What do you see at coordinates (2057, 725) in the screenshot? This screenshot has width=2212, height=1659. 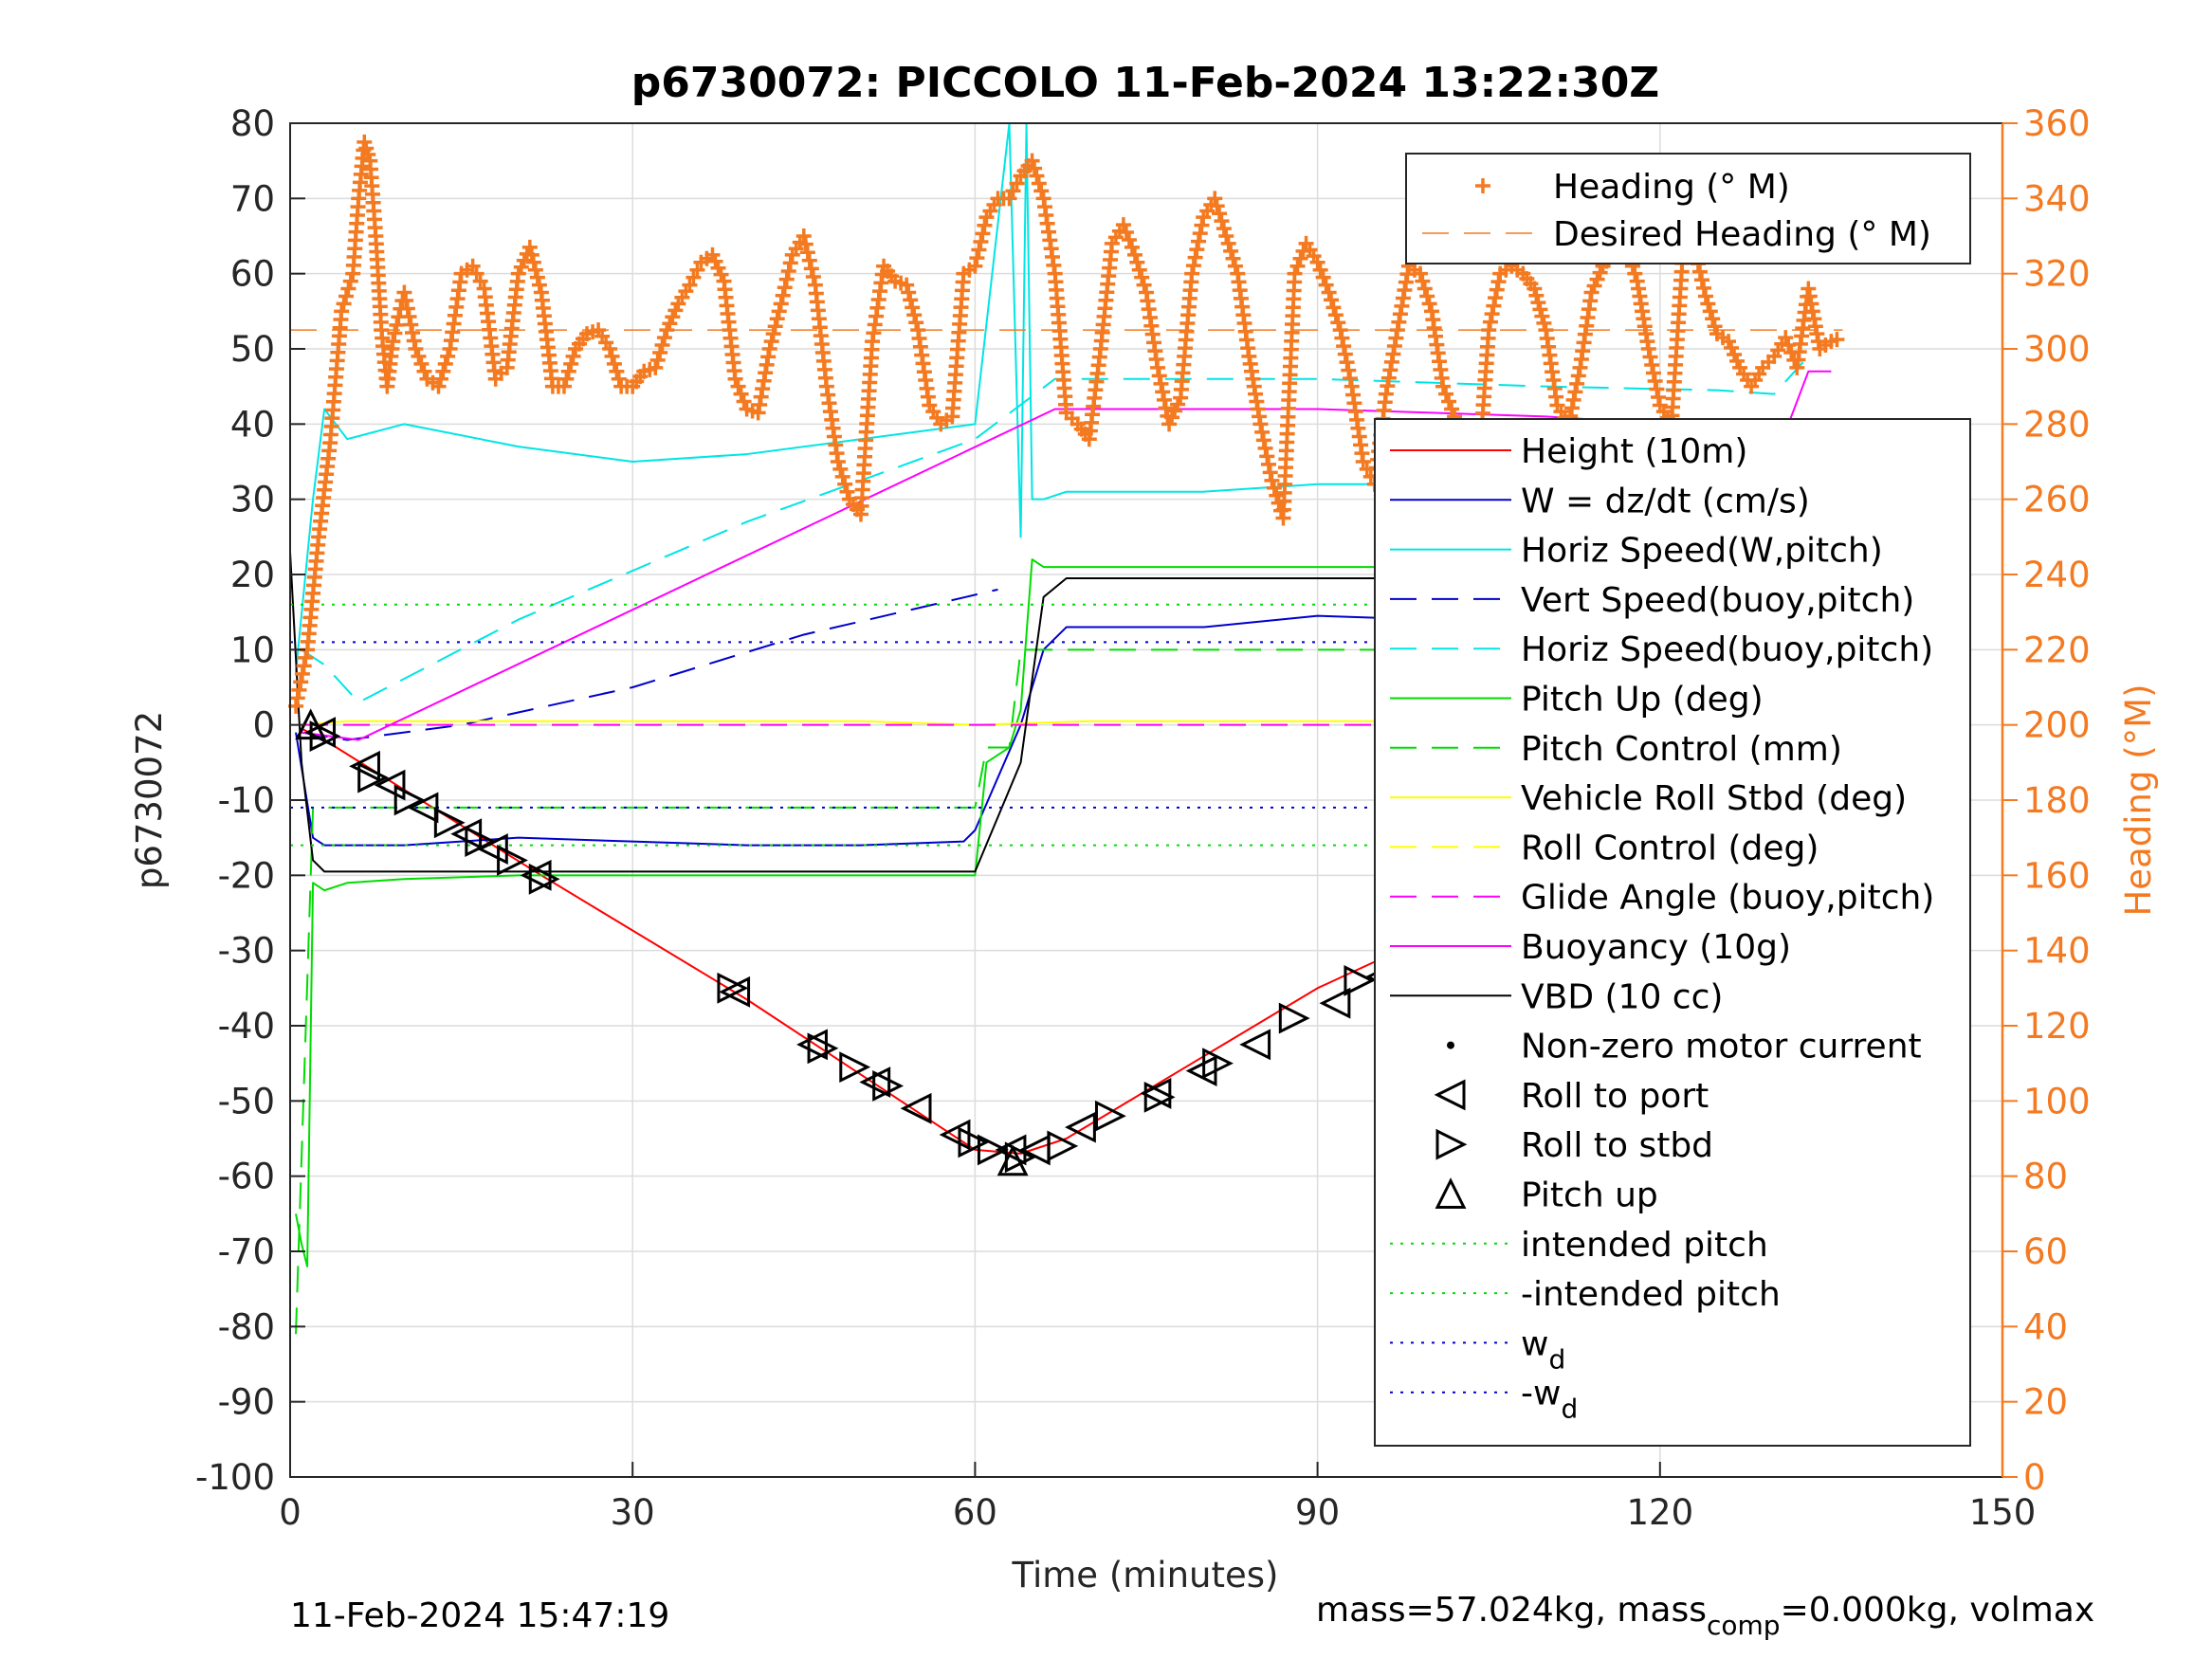 I see `y2-tick-label: 200` at bounding box center [2057, 725].